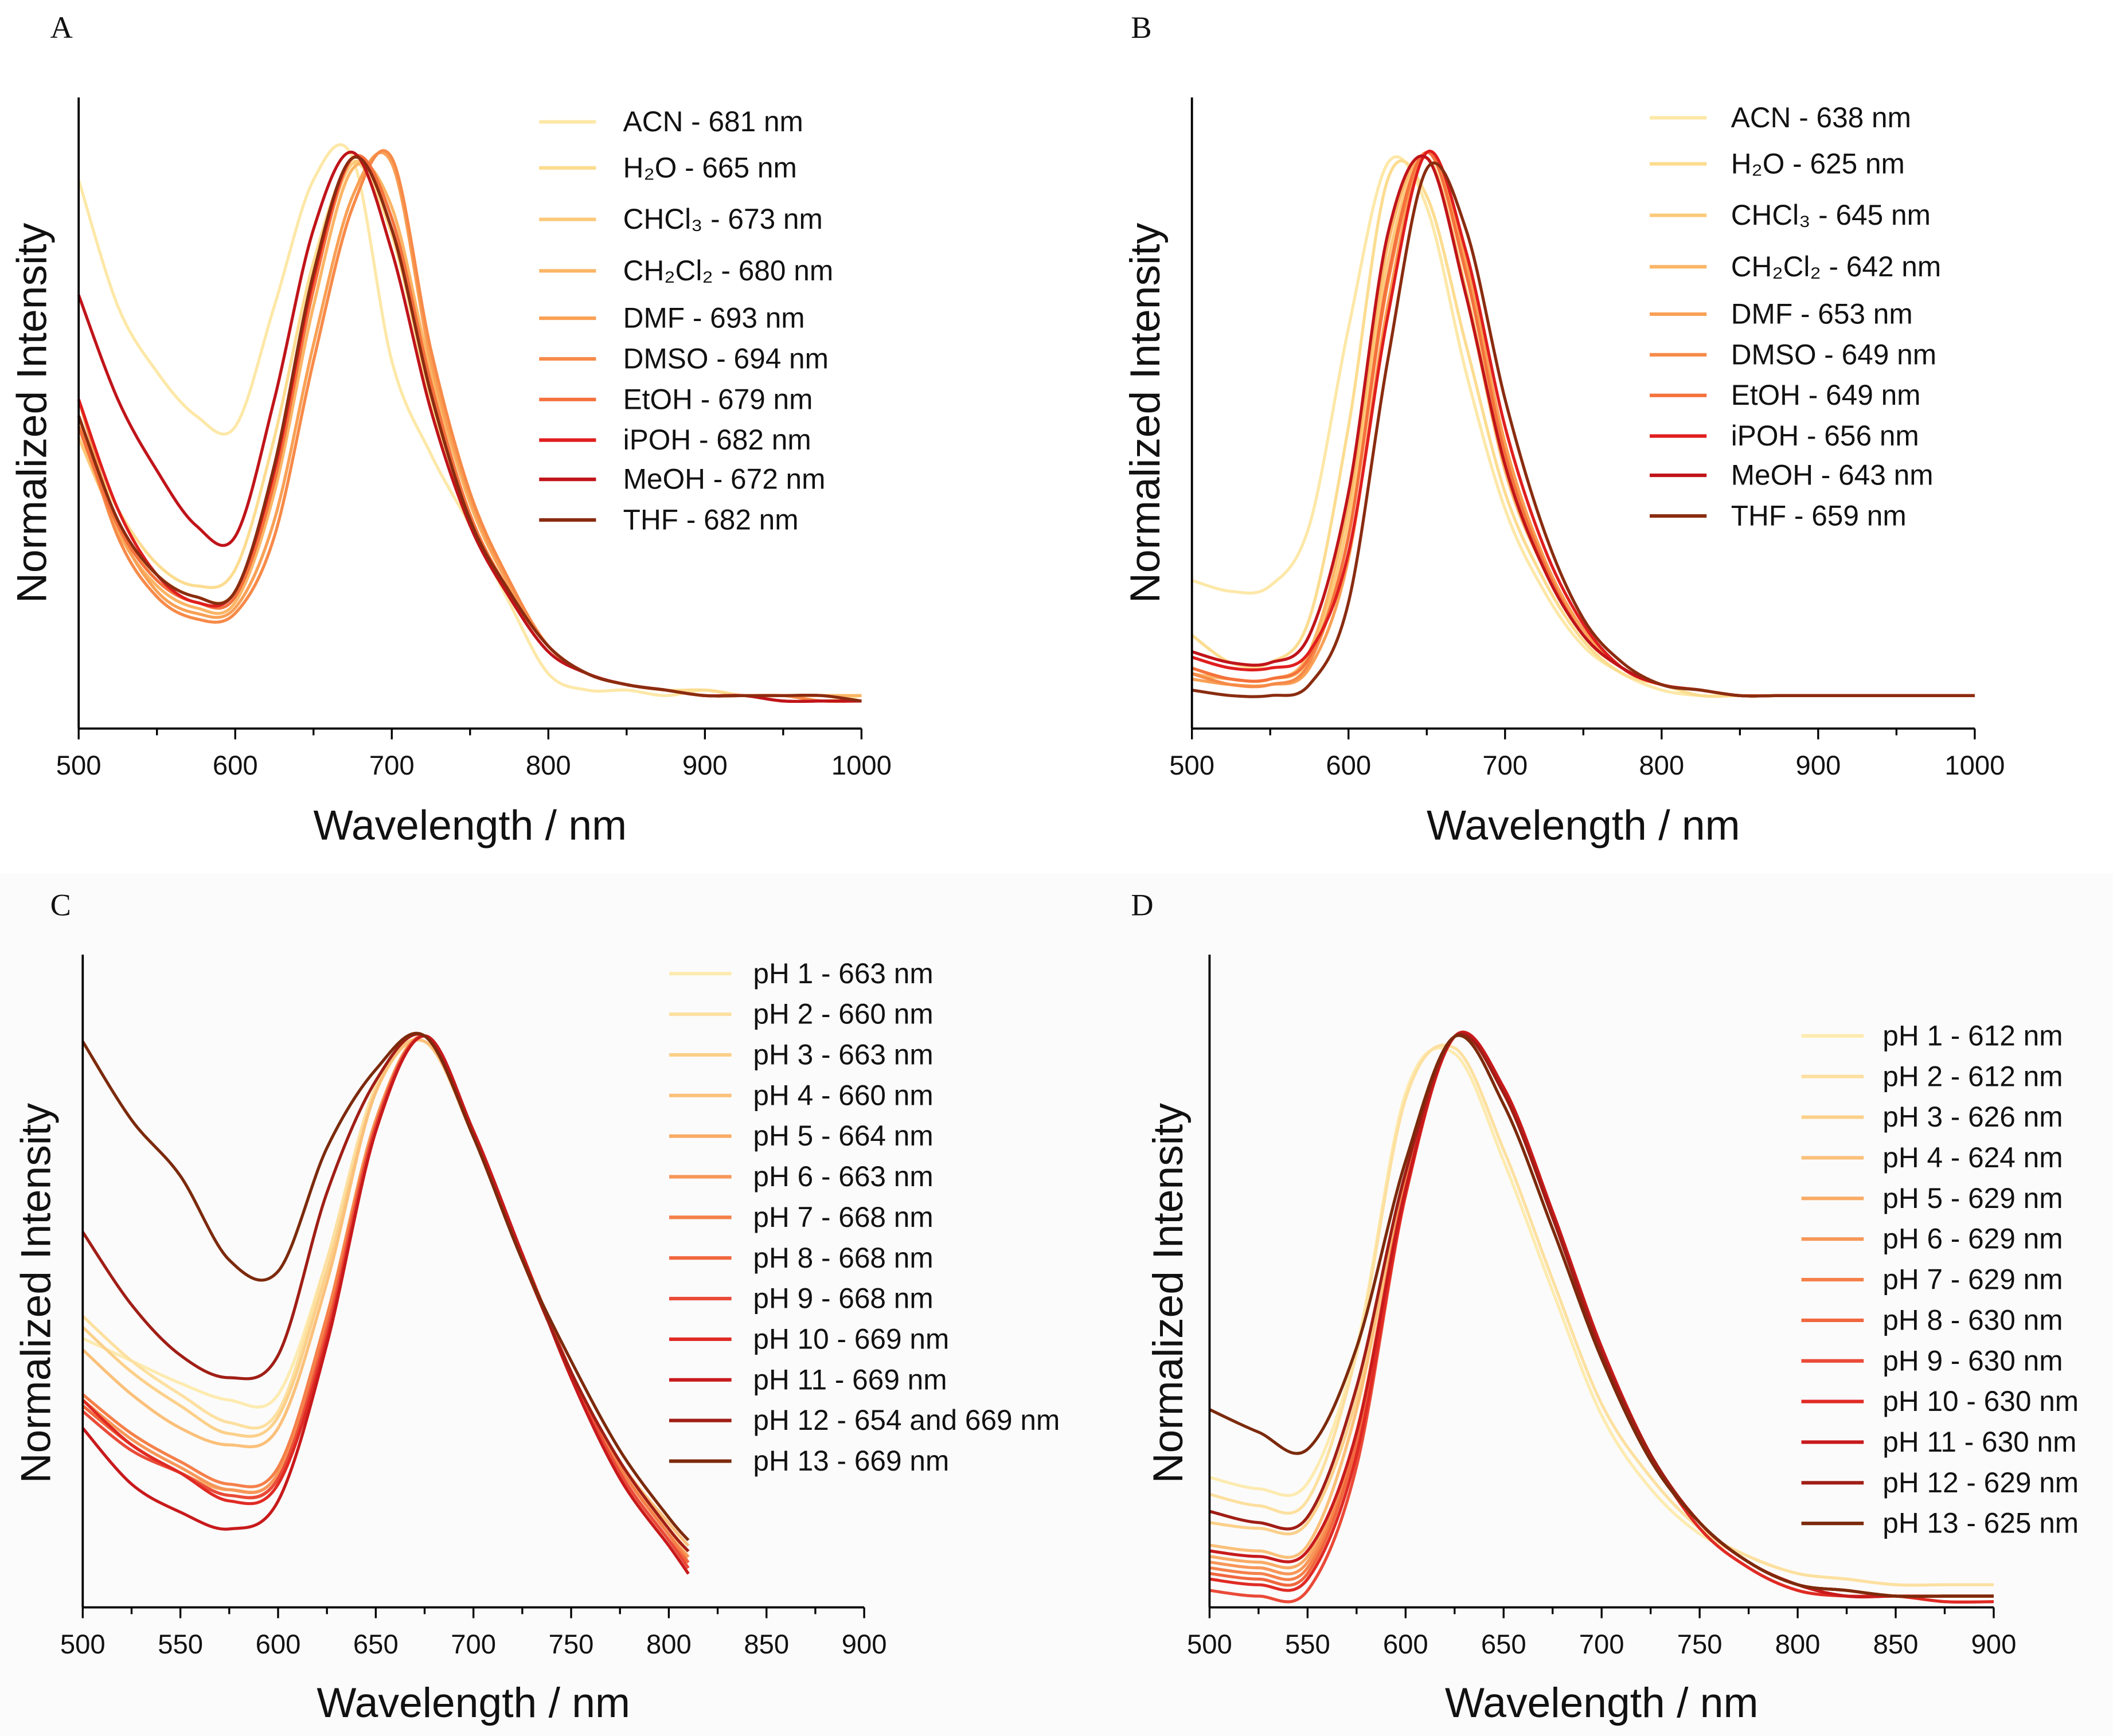 Image resolution: width=2113 pixels, height=1736 pixels. I want to click on legend-item: CH₂Cl₂ - 642 nm, so click(1795, 267).